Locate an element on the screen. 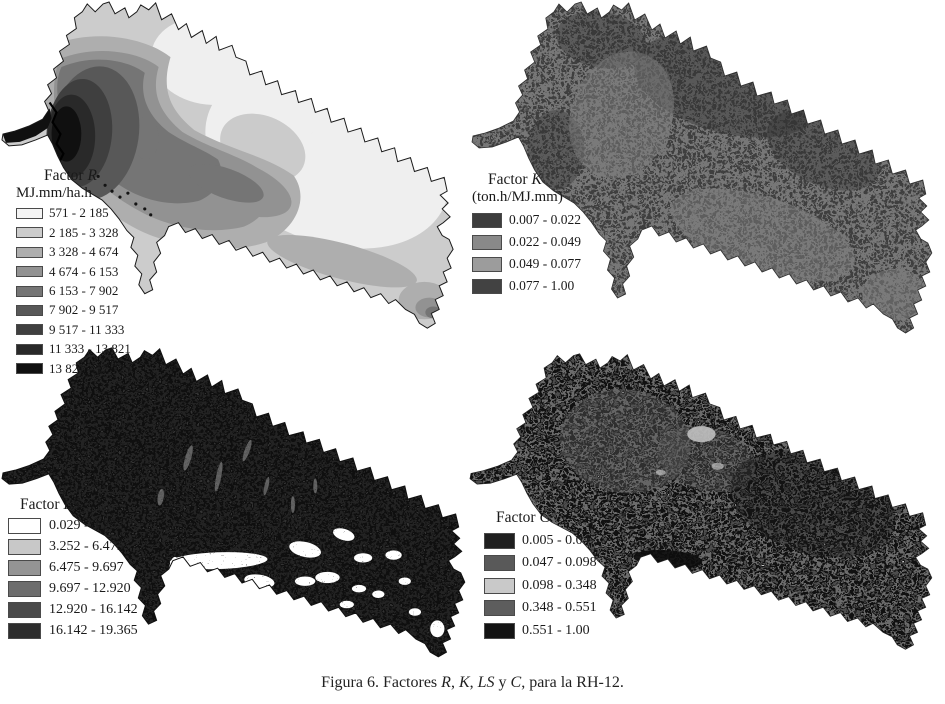  legend-title: Factor R is located at coordinates (70, 175).